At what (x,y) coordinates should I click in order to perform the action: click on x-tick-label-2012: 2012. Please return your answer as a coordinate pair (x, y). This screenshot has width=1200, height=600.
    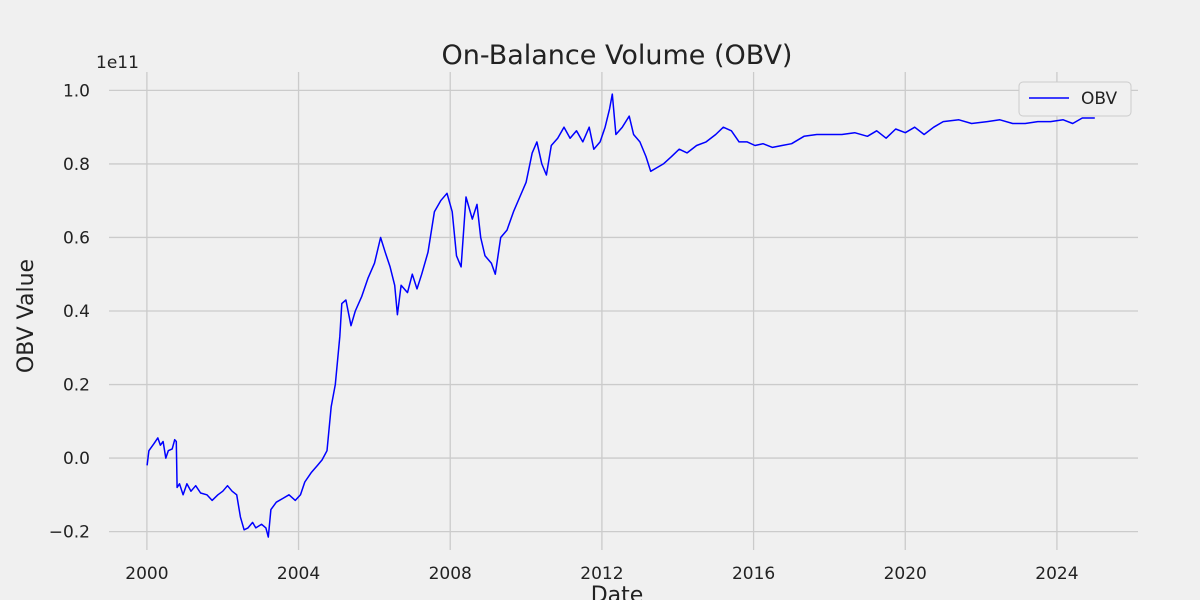
    Looking at the image, I should click on (601, 574).